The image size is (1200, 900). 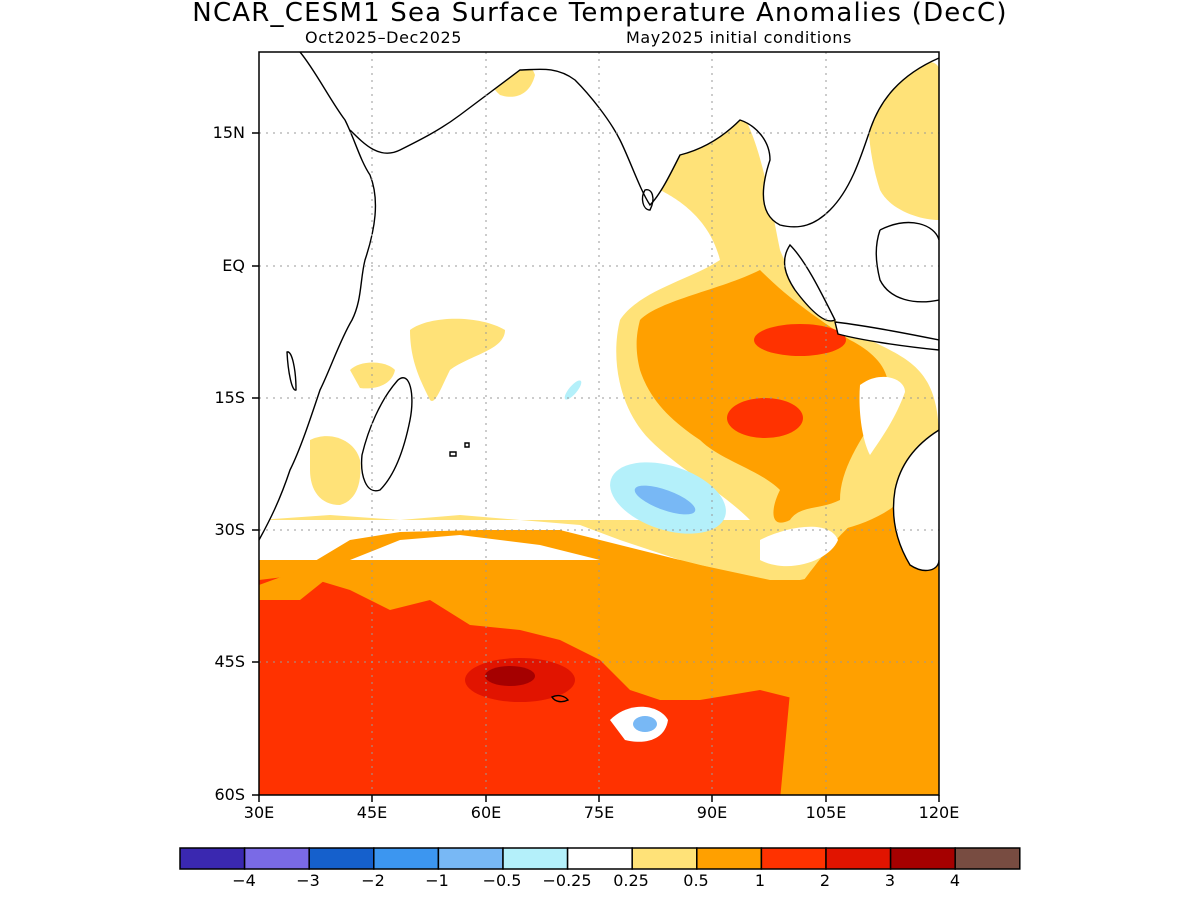 I want to click on xtick-label: 120E, so click(x=939, y=812).